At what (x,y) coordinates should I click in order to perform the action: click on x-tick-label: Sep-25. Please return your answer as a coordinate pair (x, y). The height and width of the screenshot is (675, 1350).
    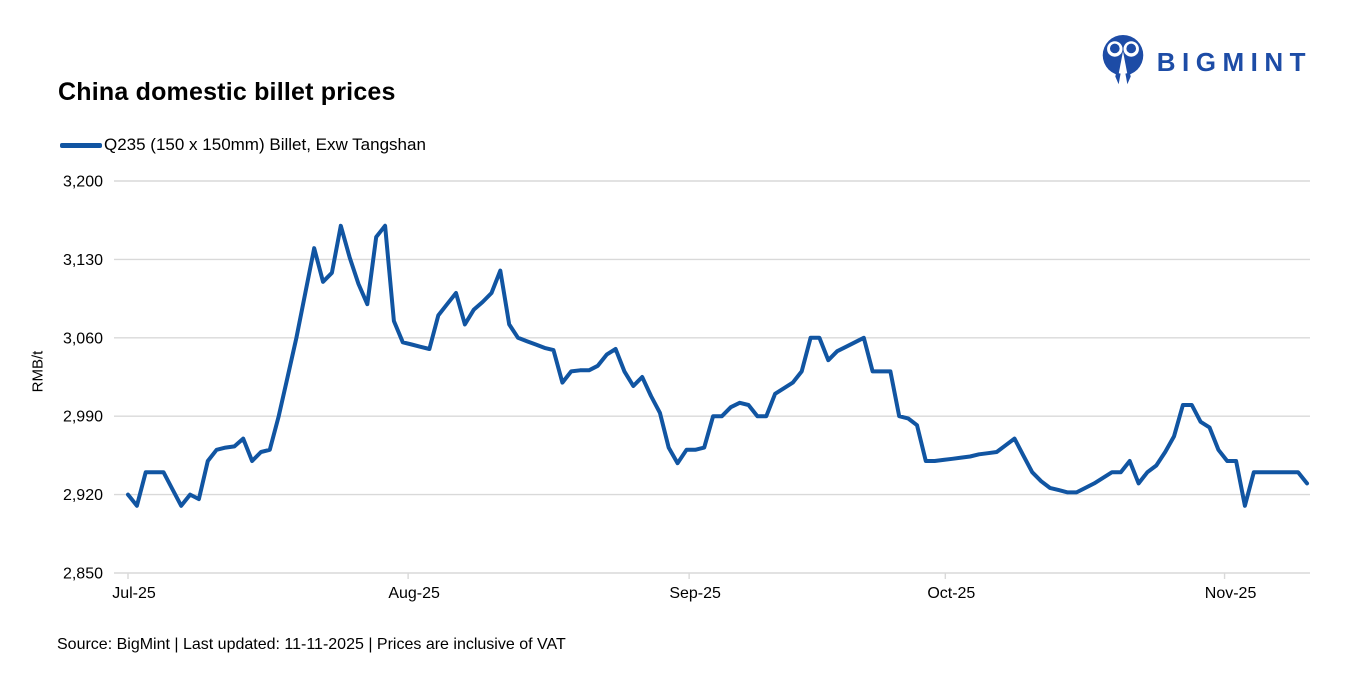
    Looking at the image, I should click on (695, 593).